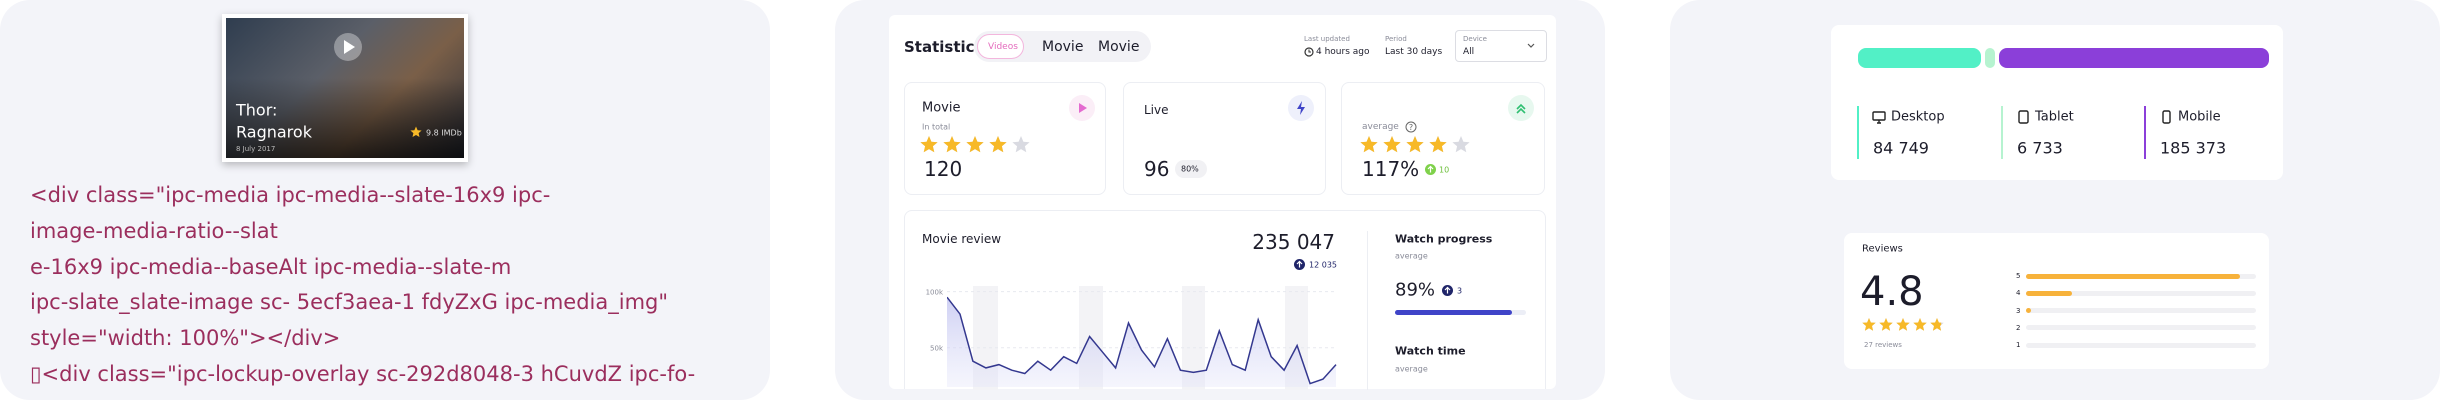 This screenshot has height=400, width=2440. Describe the element at coordinates (1501, 46) in the screenshot. I see `device-dropdown` at that location.